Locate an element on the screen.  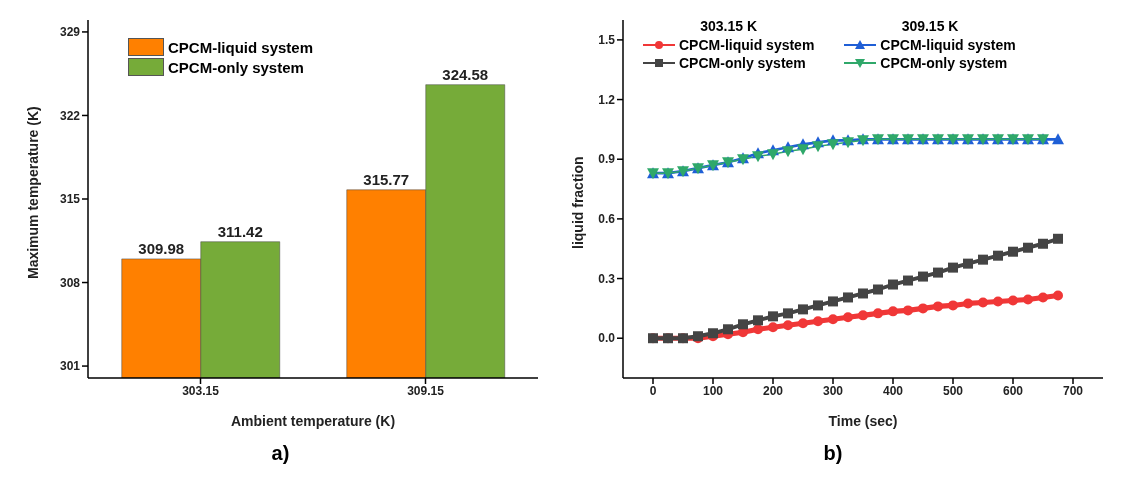
x-axis-title: Time (sec) is located at coordinates (863, 421).